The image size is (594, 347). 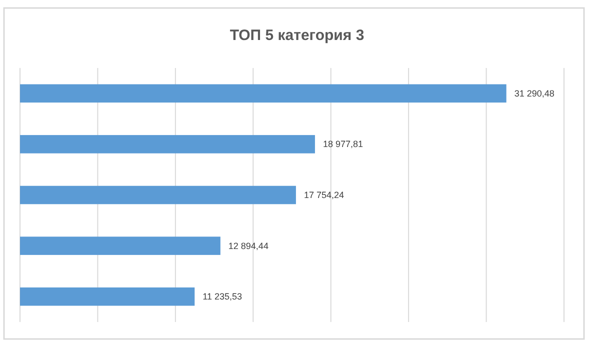 What do you see at coordinates (324, 195) in the screenshot?
I see `data-label: 17 754,24` at bounding box center [324, 195].